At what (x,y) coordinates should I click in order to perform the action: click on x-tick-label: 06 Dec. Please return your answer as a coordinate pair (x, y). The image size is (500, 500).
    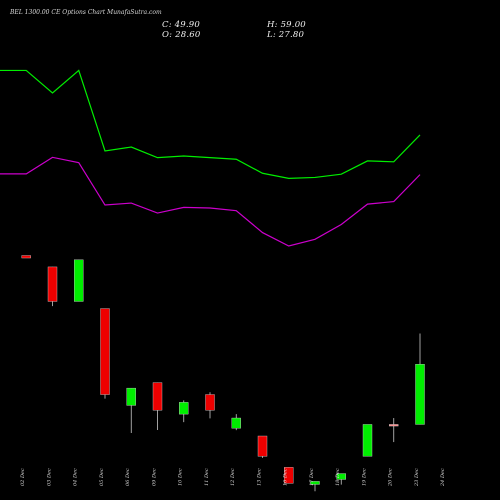
    Looking at the image, I should click on (128, 477).